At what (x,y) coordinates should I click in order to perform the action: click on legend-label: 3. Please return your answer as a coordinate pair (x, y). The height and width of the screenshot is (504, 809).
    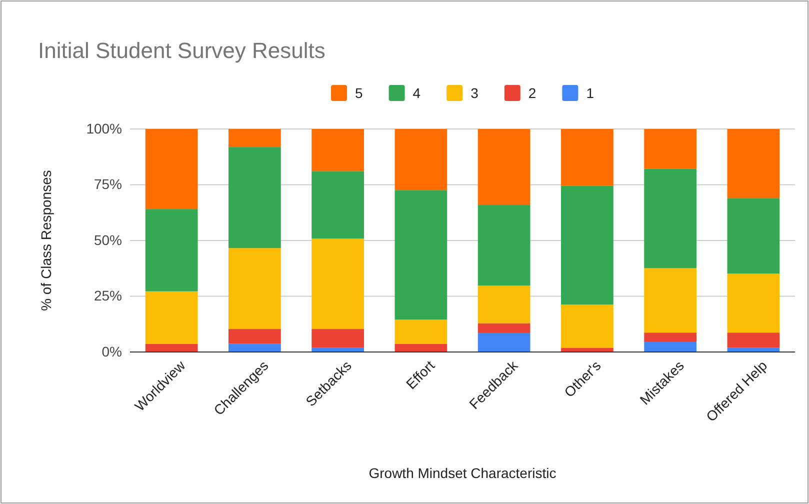
    Looking at the image, I should click on (474, 93).